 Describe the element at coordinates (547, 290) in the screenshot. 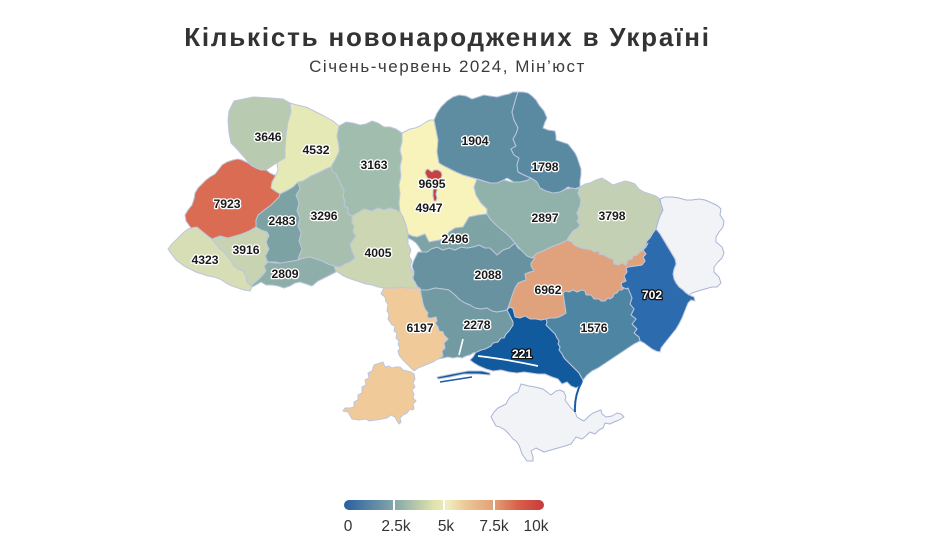

I see `svg-text: 6962` at that location.